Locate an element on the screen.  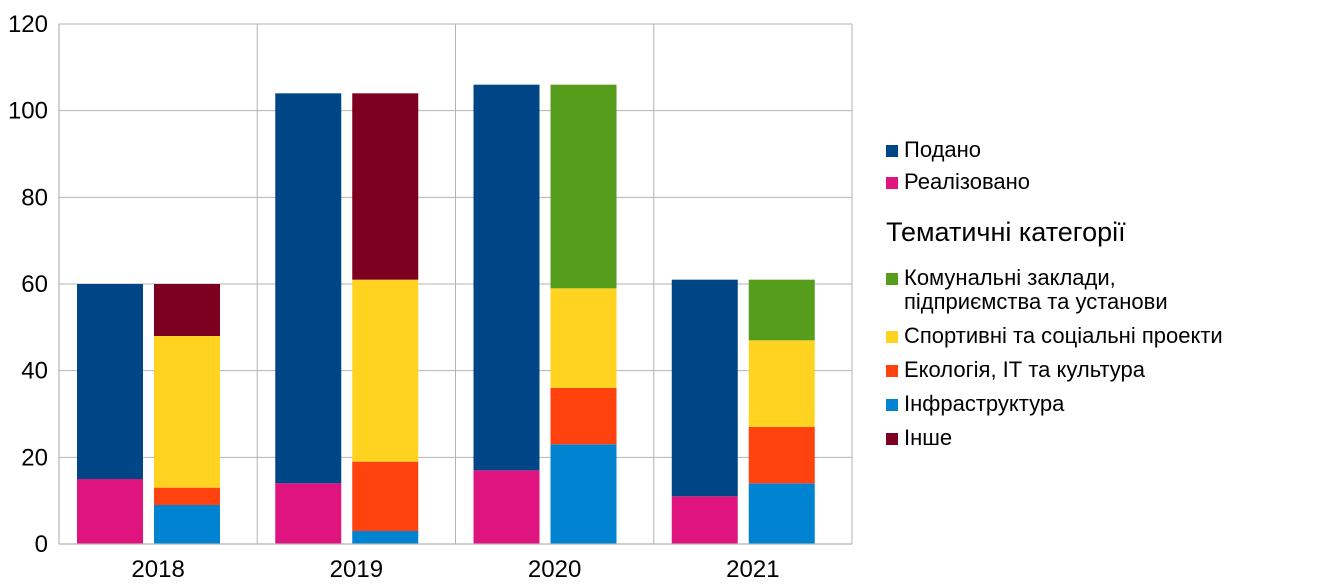
x-tick-label: 2019 is located at coordinates (356, 569).